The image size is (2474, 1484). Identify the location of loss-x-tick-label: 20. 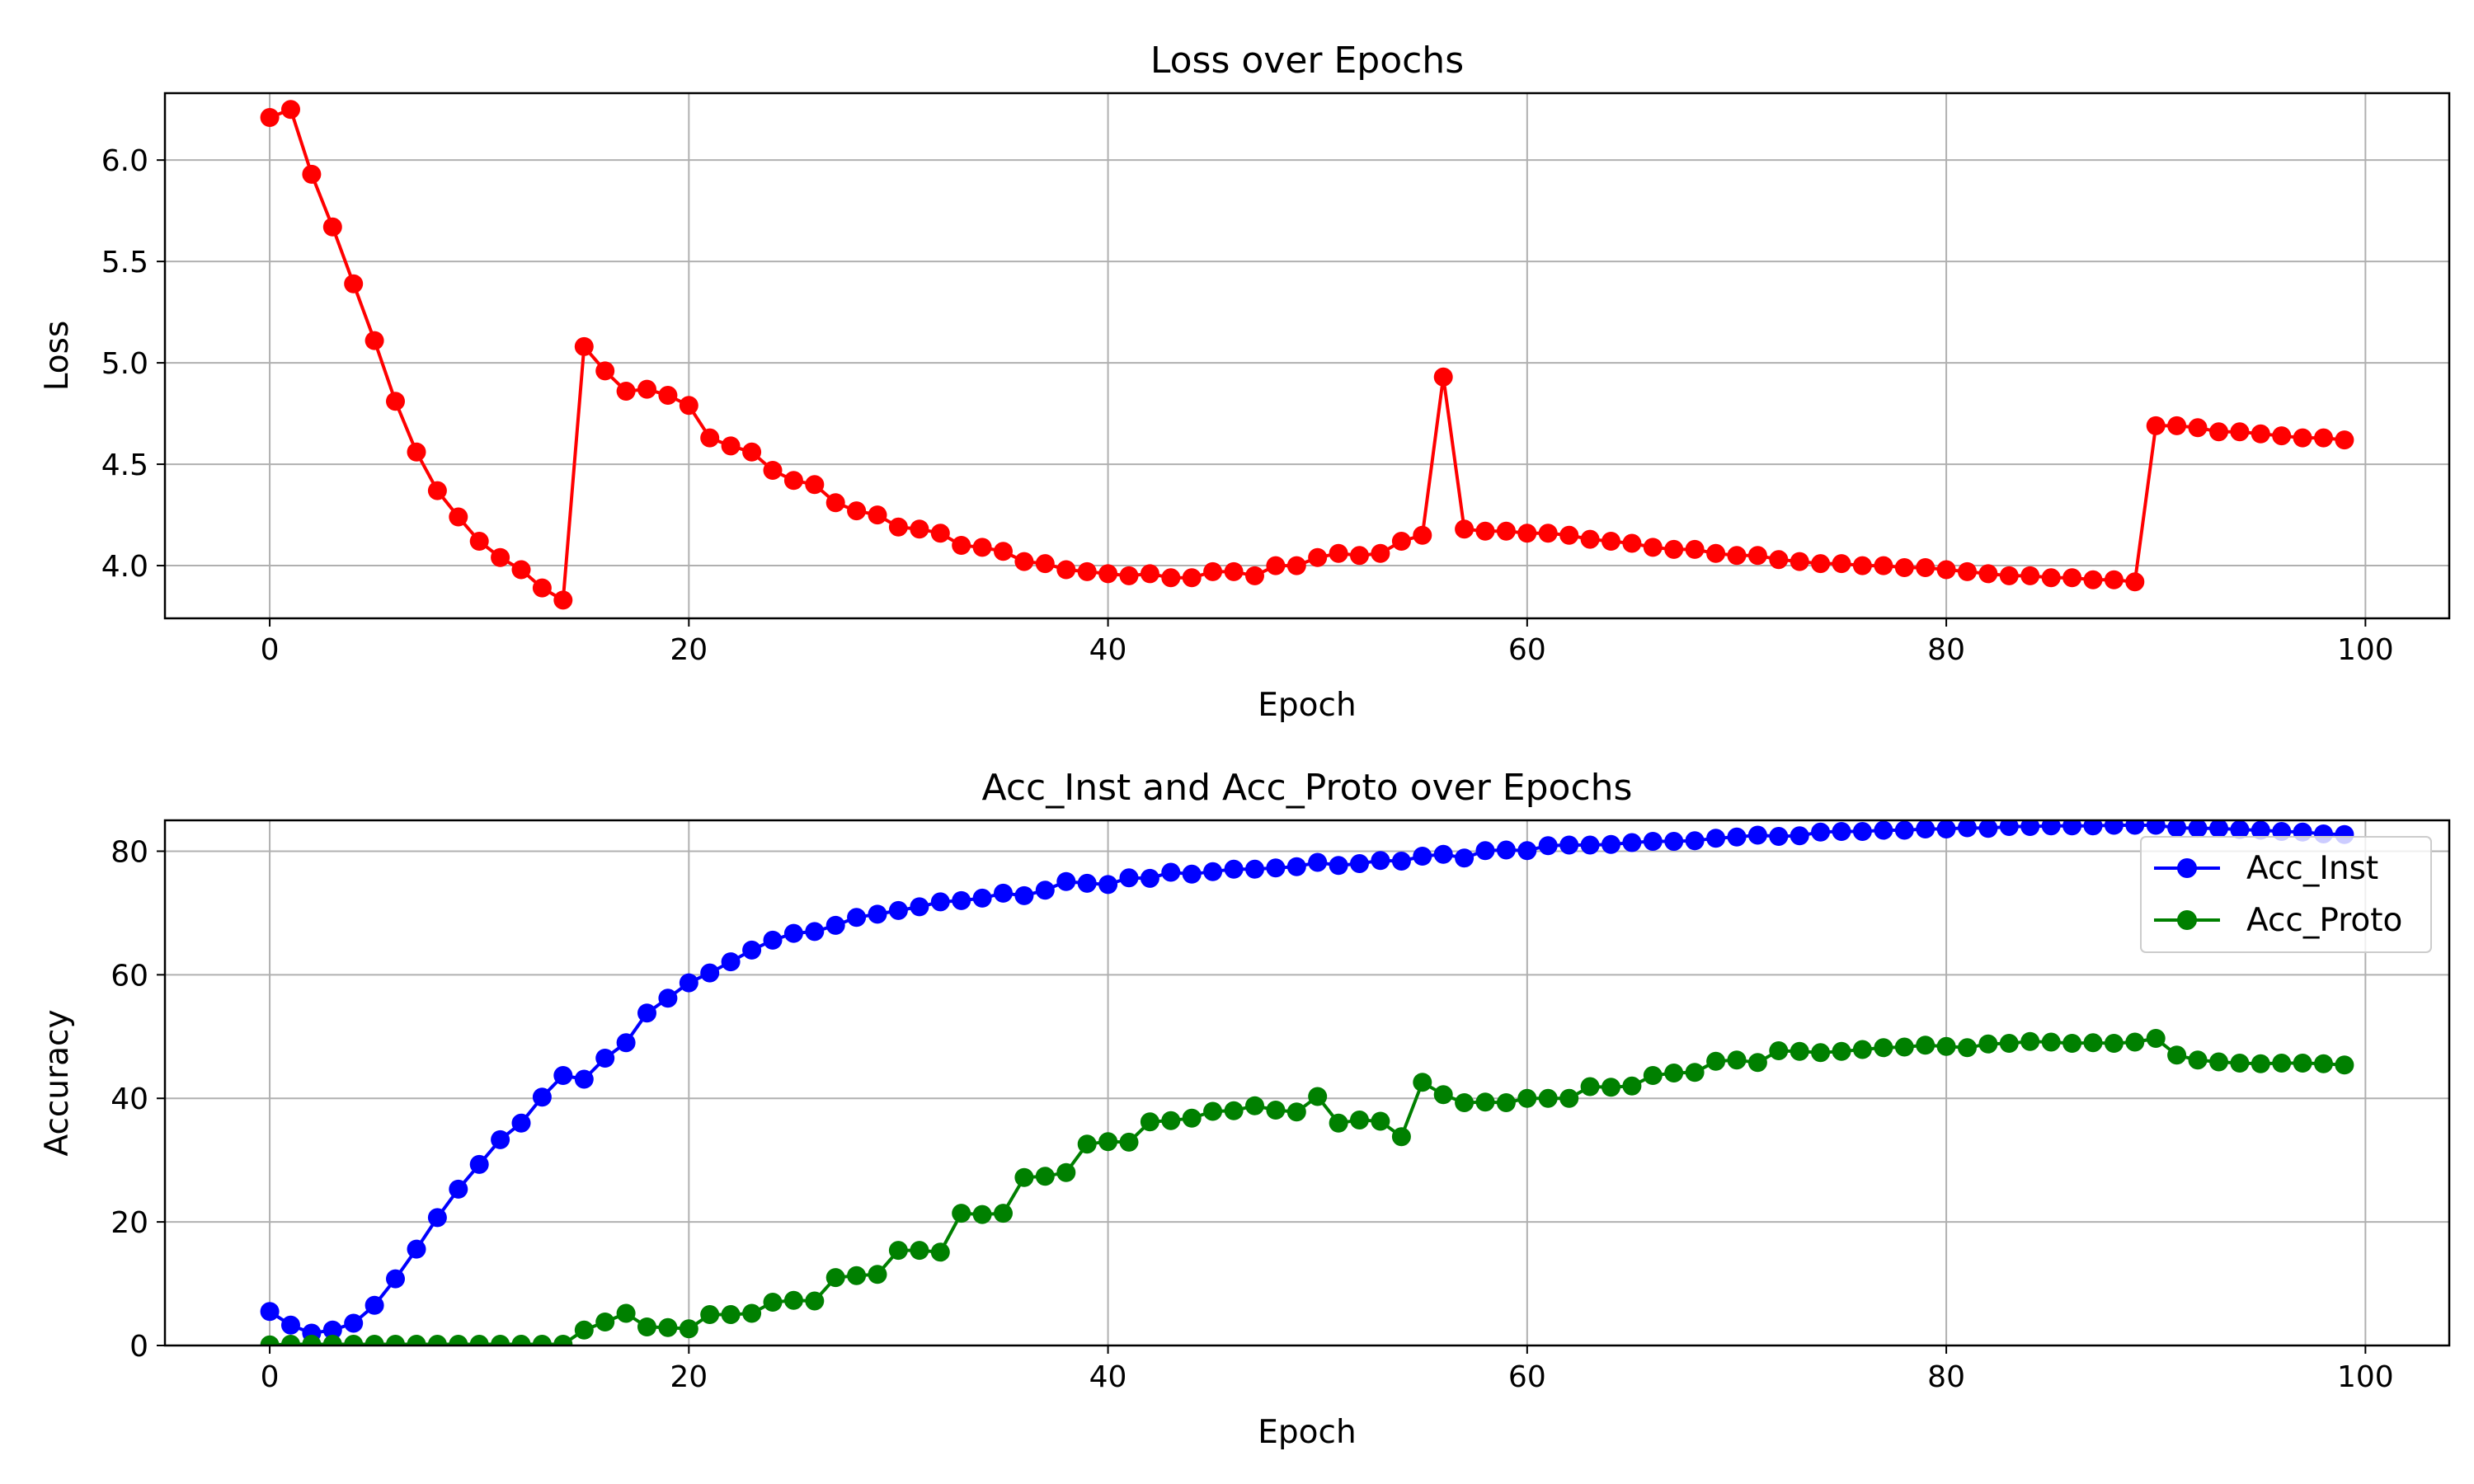
(689, 650).